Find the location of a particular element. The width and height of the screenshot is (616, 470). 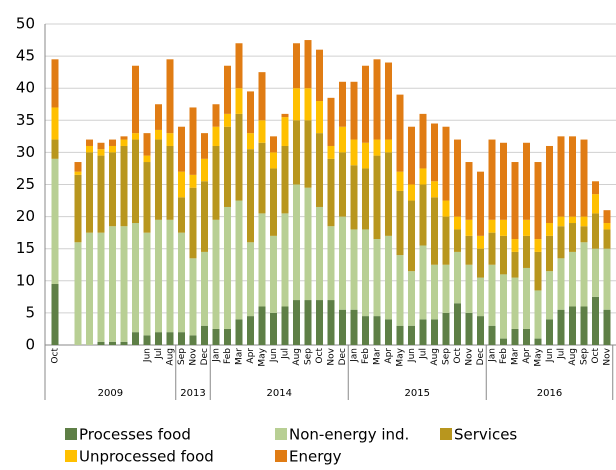

x-tick-label: May is located at coordinates (263, 356).